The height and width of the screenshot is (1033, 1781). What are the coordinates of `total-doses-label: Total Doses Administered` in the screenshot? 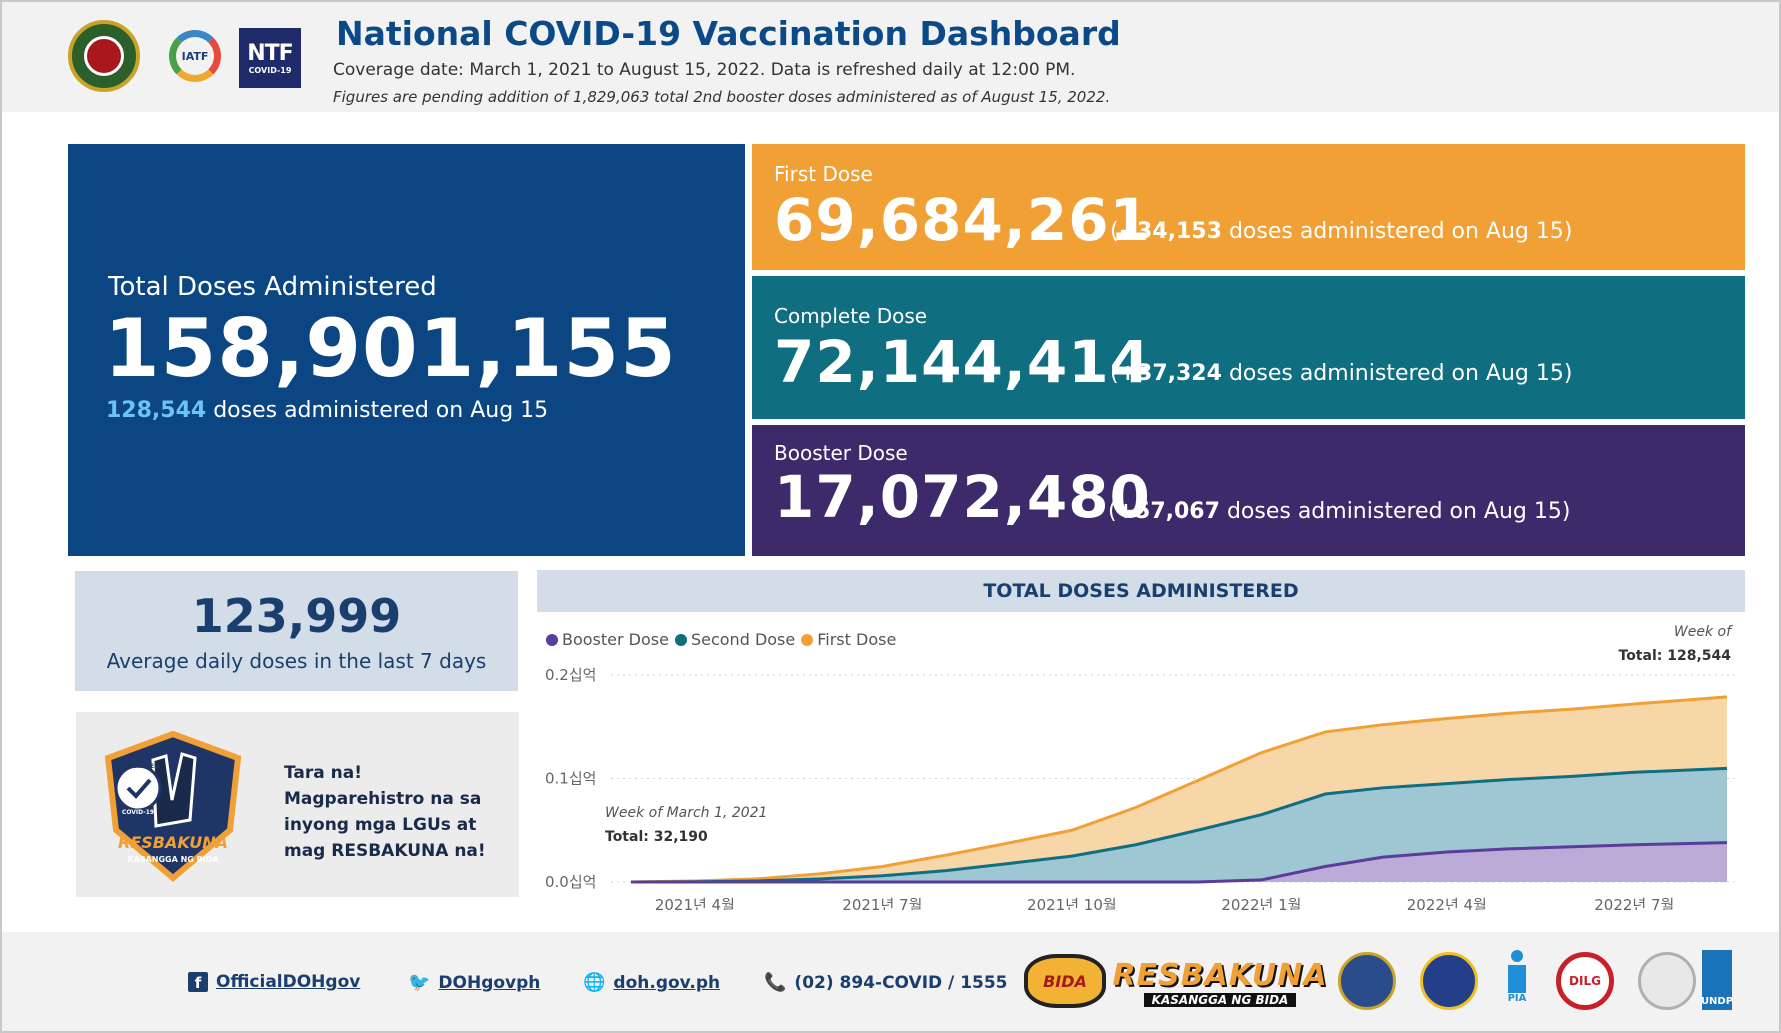 It's located at (272, 287).